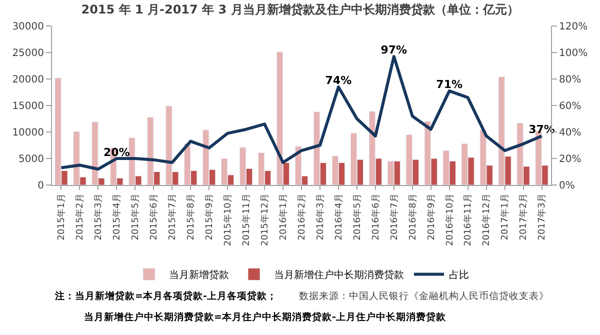 The width and height of the screenshot is (600, 335). I want to click on x-tick-label: 2015年11月, so click(246, 220).